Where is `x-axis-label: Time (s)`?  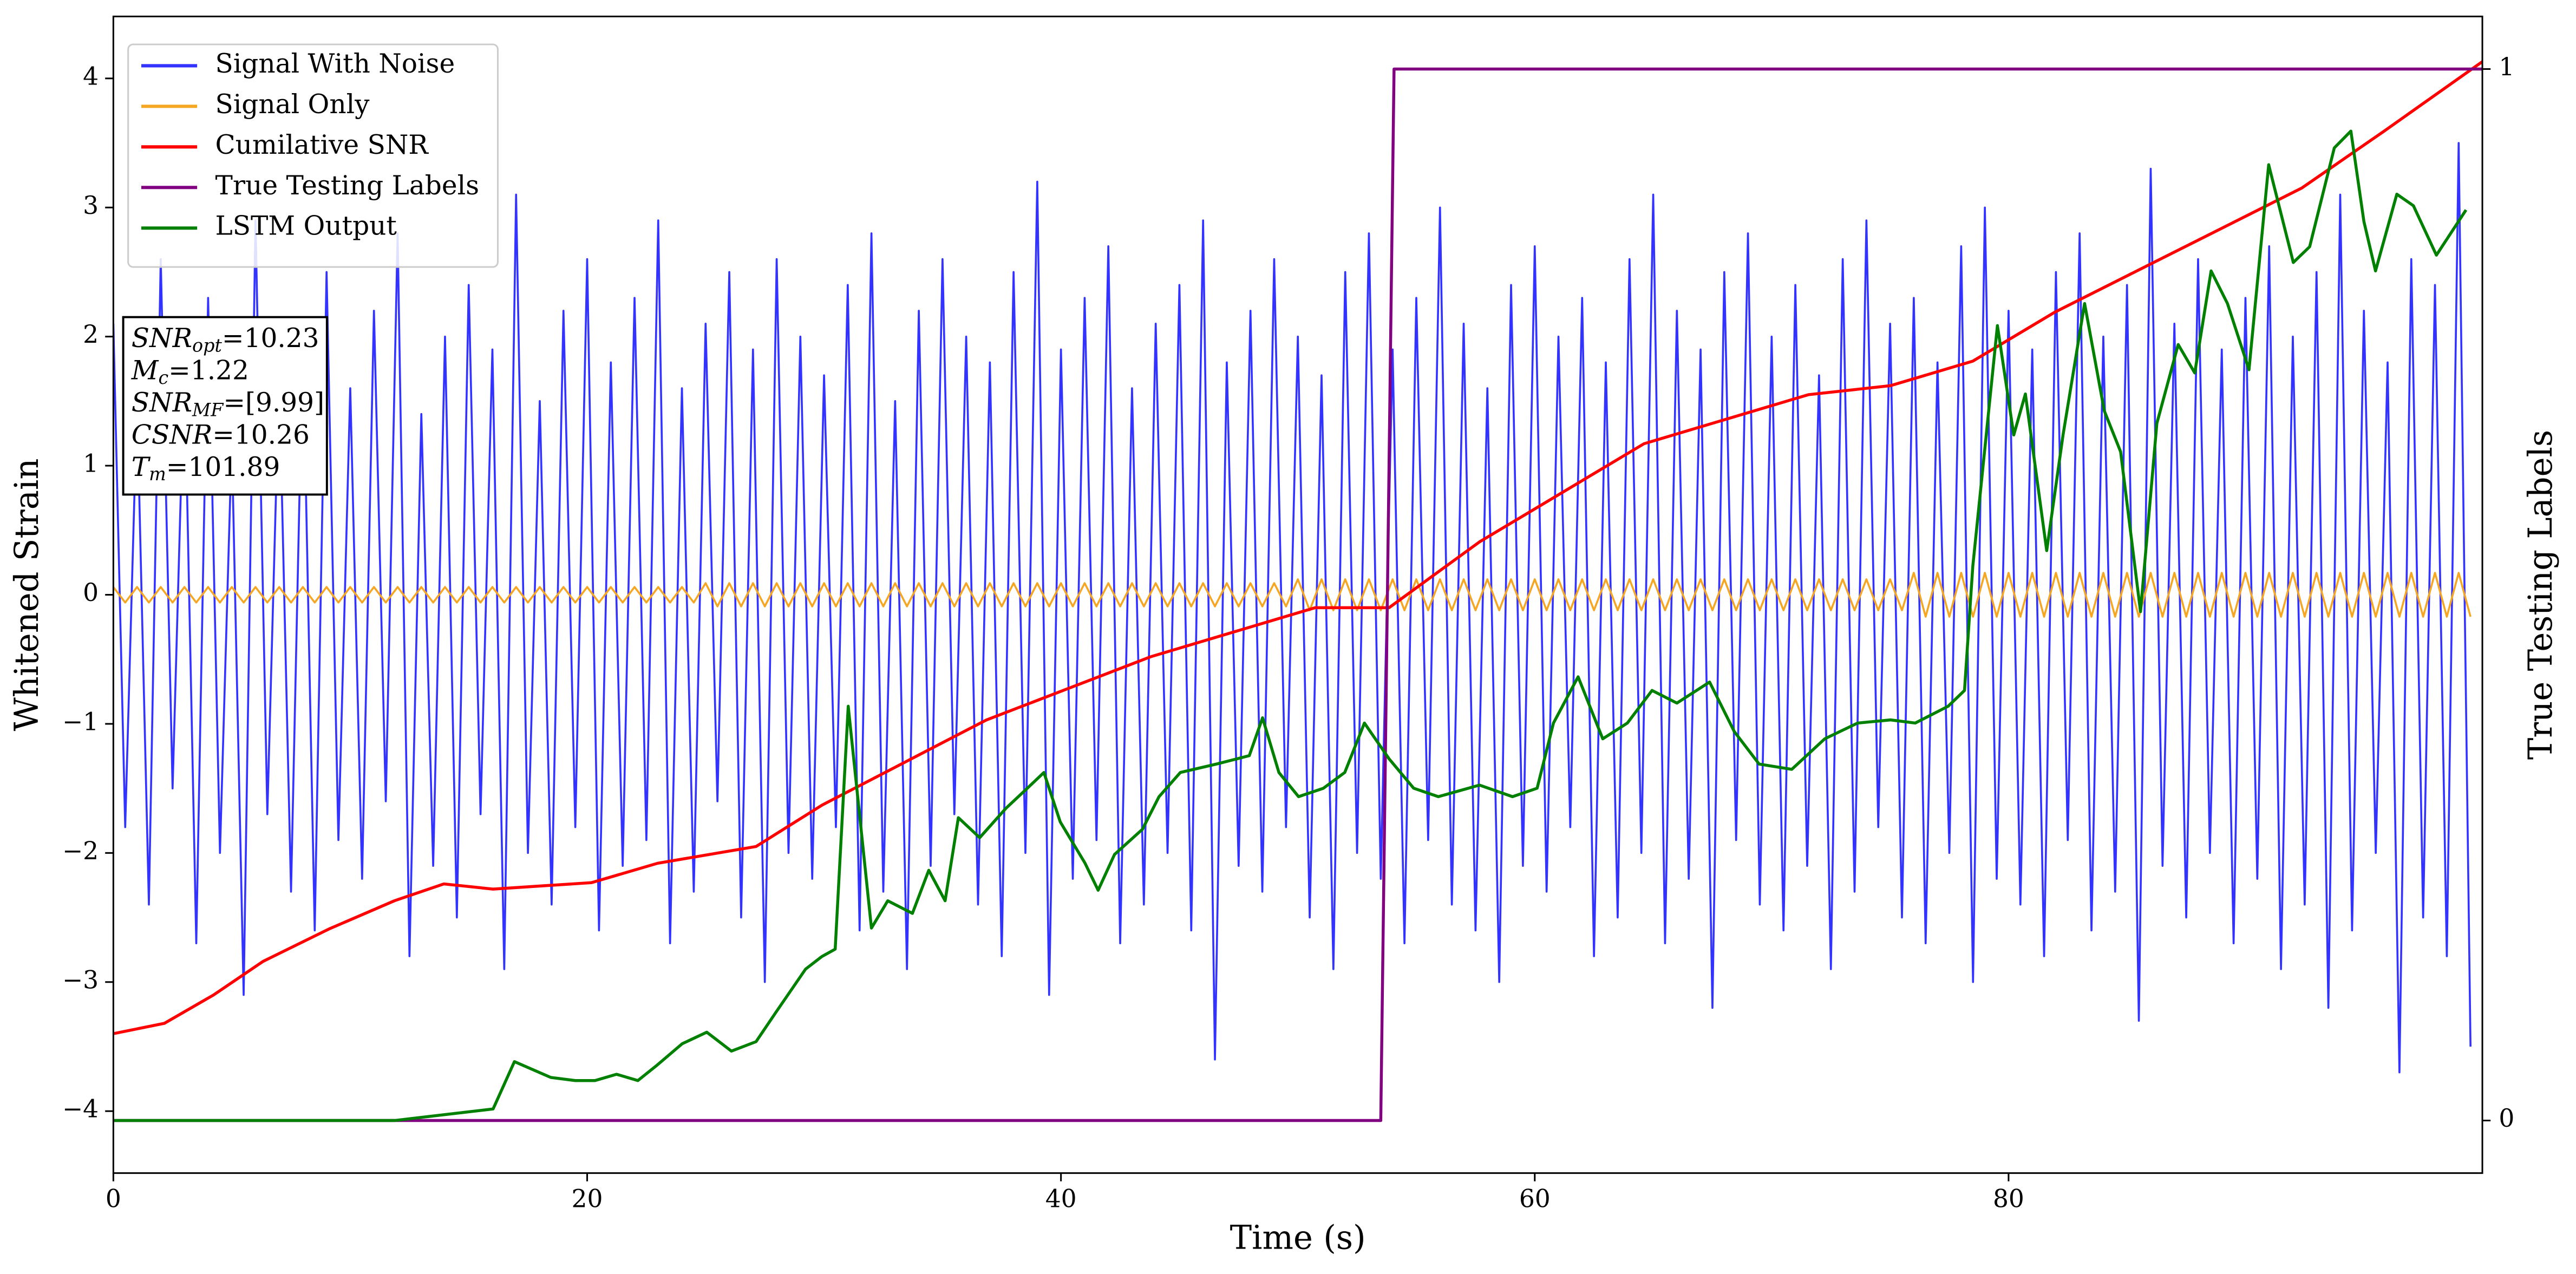
x-axis-label: Time (s) is located at coordinates (1298, 1238).